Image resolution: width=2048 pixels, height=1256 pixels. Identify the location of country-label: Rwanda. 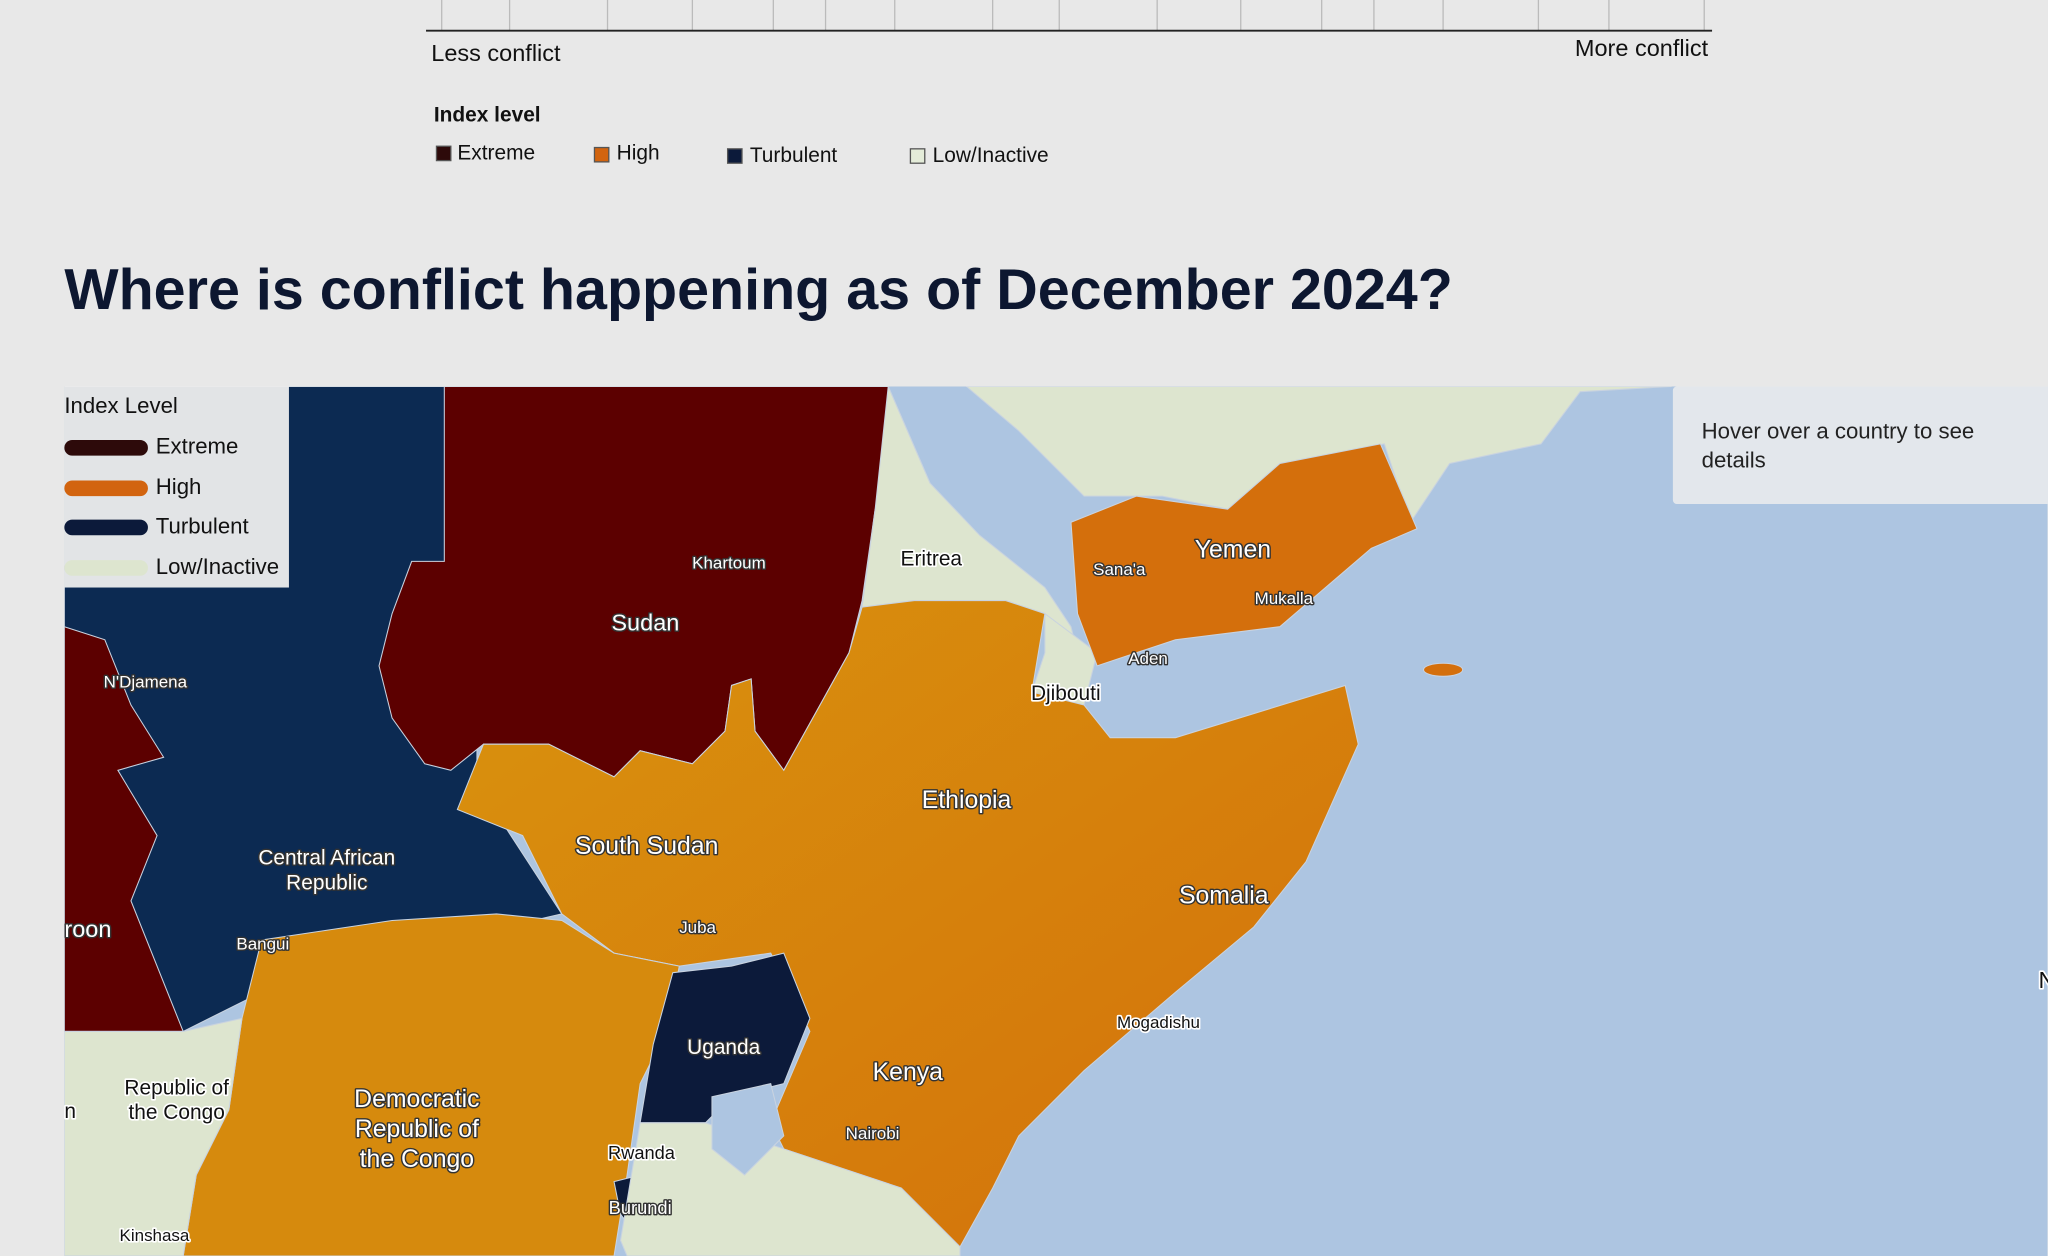
(642, 1152).